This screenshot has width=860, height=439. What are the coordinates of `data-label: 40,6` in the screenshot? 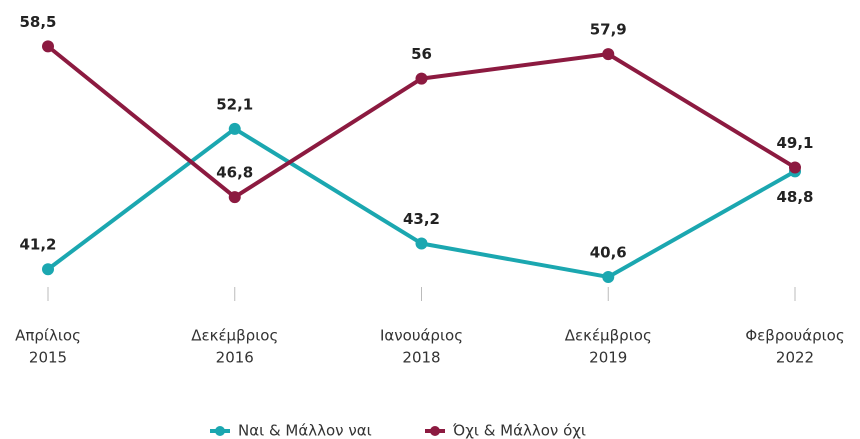 It's located at (608, 252).